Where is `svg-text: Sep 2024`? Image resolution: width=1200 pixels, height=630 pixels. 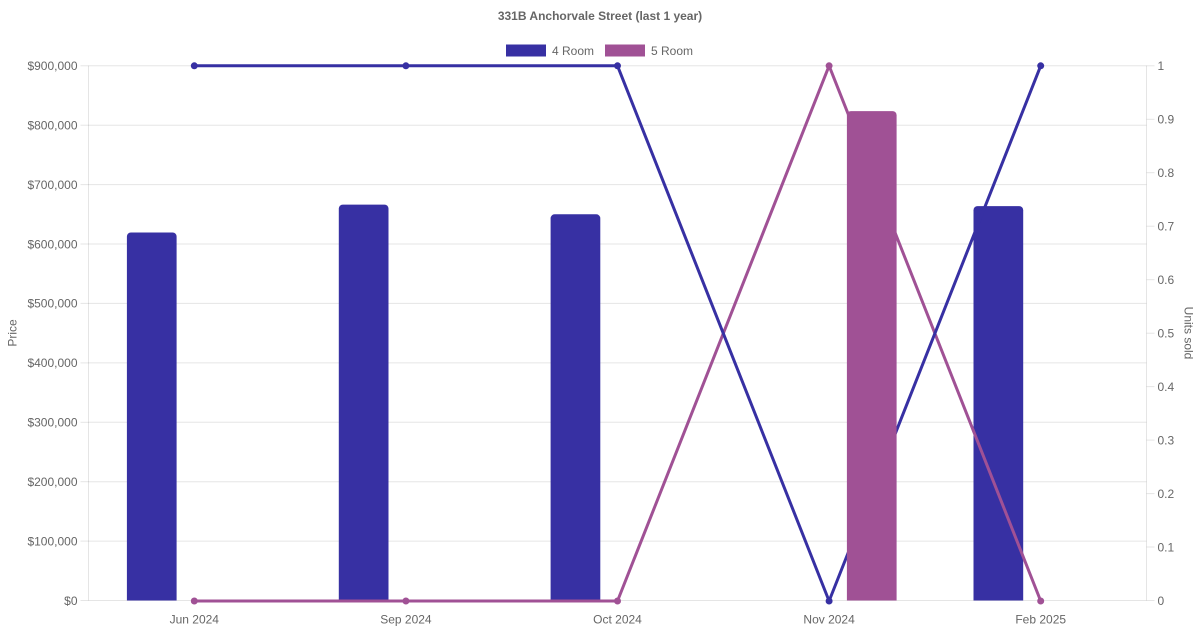 svg-text: Sep 2024 is located at coordinates (406, 619).